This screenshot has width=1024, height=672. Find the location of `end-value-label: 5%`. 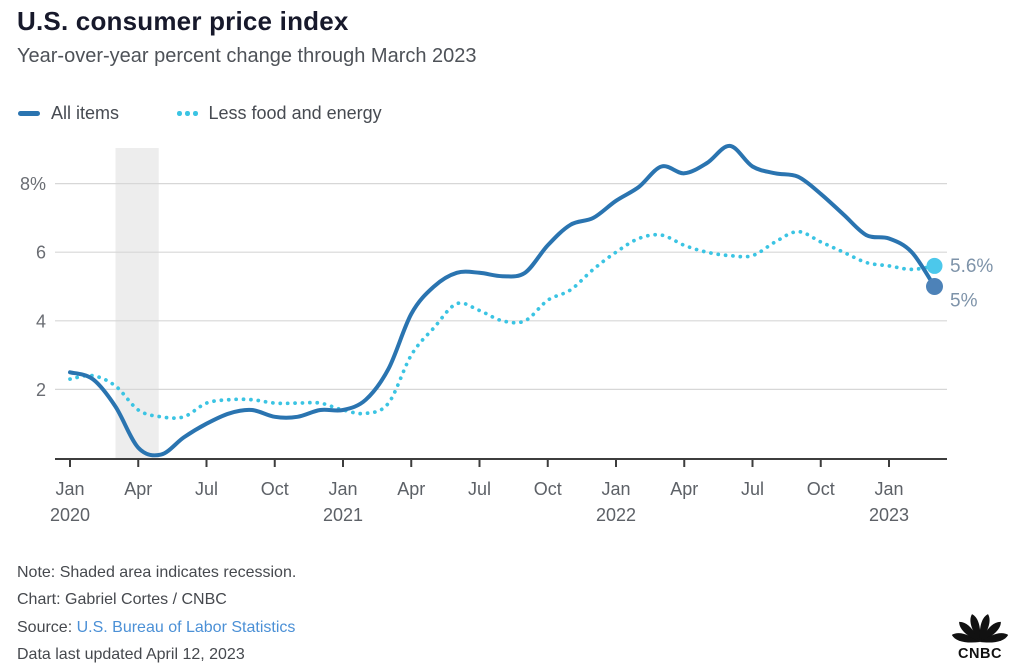

end-value-label: 5% is located at coordinates (964, 301).